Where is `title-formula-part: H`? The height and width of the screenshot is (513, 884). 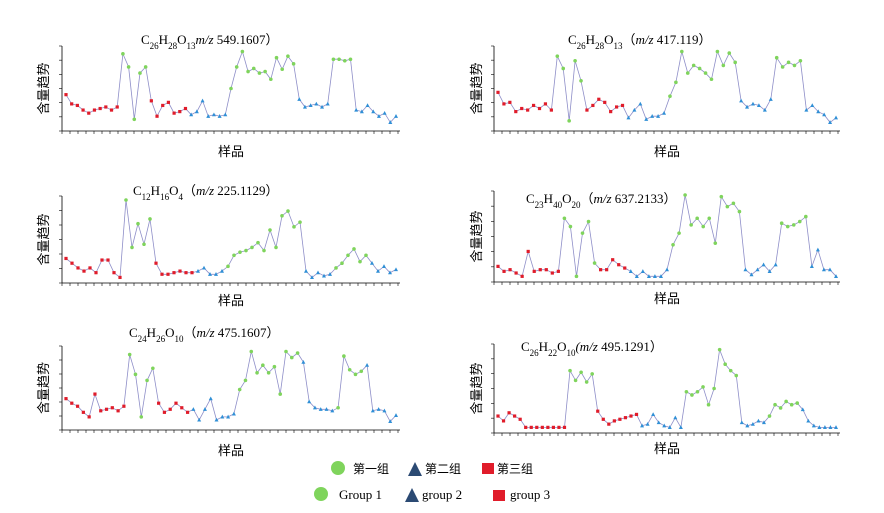
title-formula-part: H is located at coordinates (151, 332).